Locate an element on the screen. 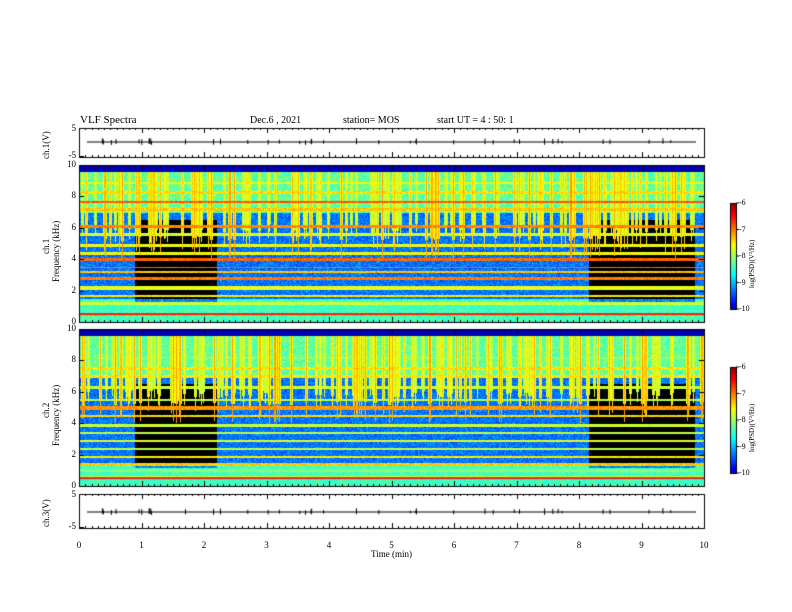  ch1-spec-label: ch.1 is located at coordinates (46, 246).